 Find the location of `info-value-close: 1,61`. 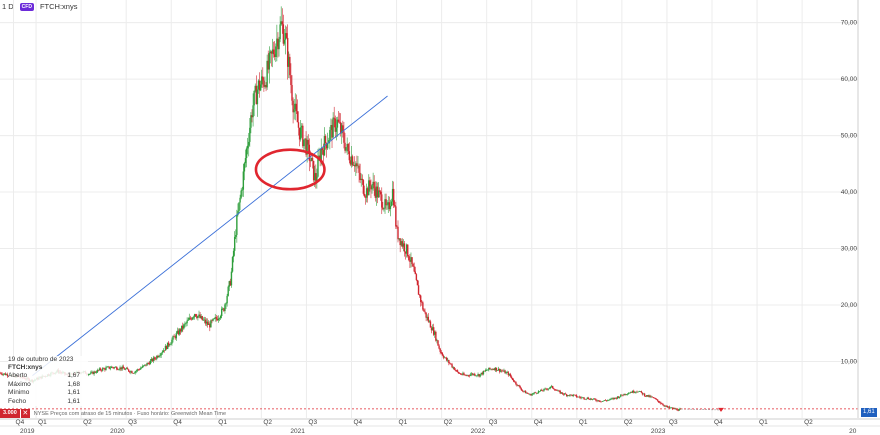

info-value-close: 1,61 is located at coordinates (73, 401).